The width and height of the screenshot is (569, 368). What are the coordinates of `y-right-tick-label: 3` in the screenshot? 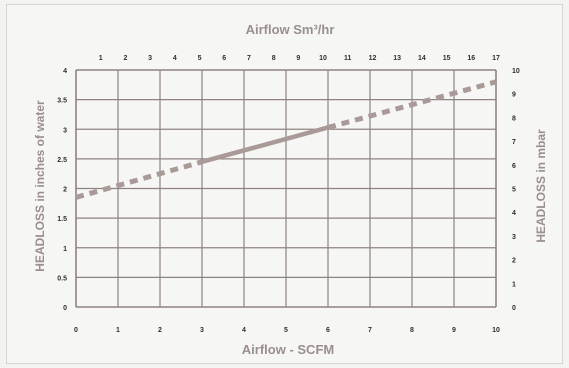 It's located at (514, 237).